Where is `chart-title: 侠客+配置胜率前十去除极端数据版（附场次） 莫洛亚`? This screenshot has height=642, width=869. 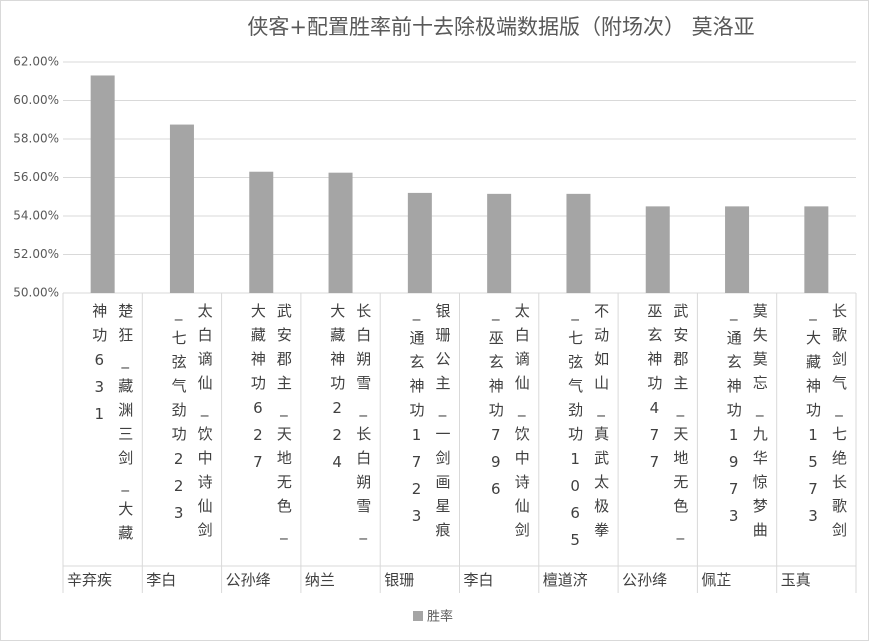 chart-title: 侠客+配置胜率前十去除极端数据版（附场次） 莫洛亚 is located at coordinates (500, 27).